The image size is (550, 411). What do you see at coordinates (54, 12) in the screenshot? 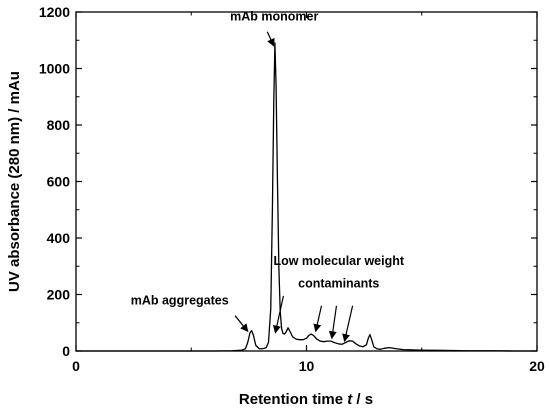
I see `y-tick-label: 1200` at bounding box center [54, 12].